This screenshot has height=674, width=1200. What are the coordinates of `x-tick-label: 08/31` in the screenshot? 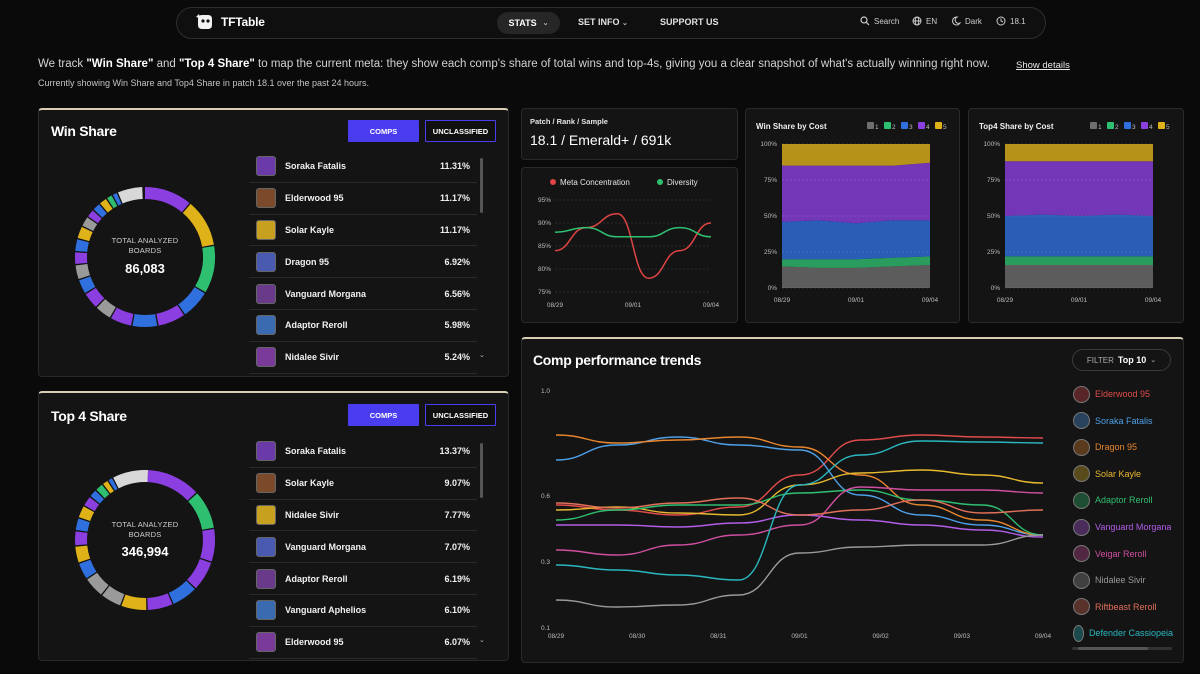 It's located at (718, 636).